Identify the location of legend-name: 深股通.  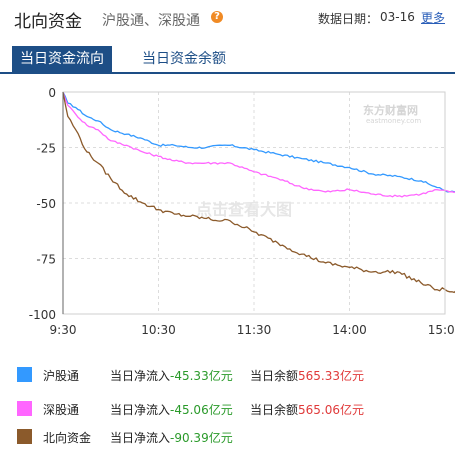
(61, 410).